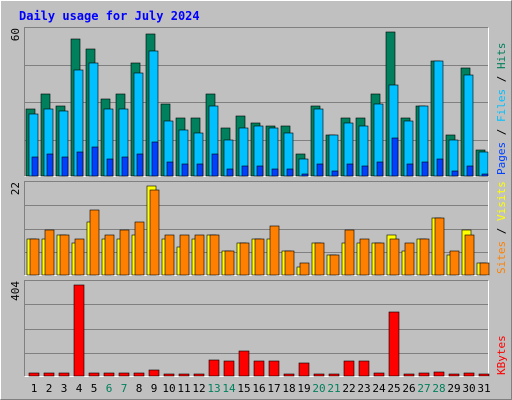 The width and height of the screenshot is (512, 400). I want to click on y-tick-label: 60, so click(15, 34).